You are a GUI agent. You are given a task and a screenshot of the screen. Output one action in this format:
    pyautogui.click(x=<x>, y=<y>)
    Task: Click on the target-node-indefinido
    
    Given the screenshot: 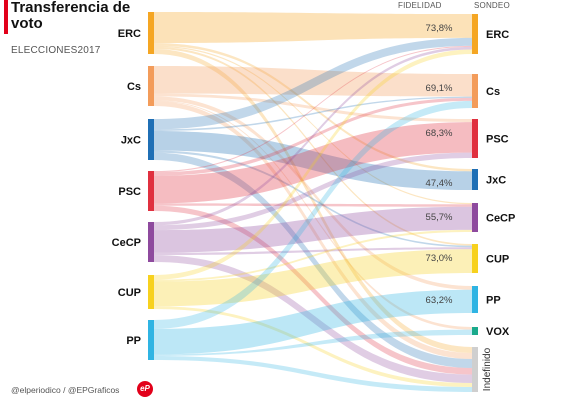 What is the action you would take?
    pyautogui.click(x=475, y=369)
    